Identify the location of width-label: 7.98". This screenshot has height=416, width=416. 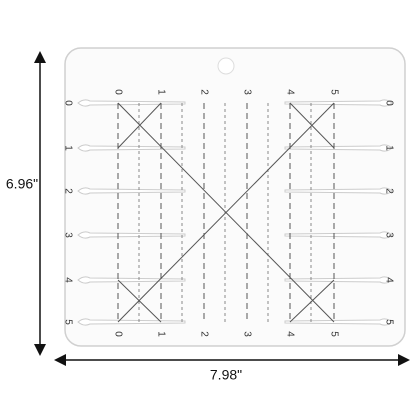
(226, 375).